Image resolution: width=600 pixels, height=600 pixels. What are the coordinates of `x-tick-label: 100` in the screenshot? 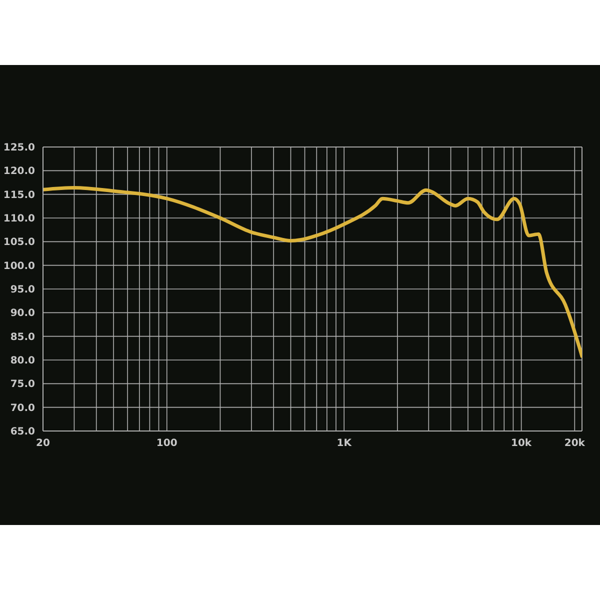 It's located at (167, 444).